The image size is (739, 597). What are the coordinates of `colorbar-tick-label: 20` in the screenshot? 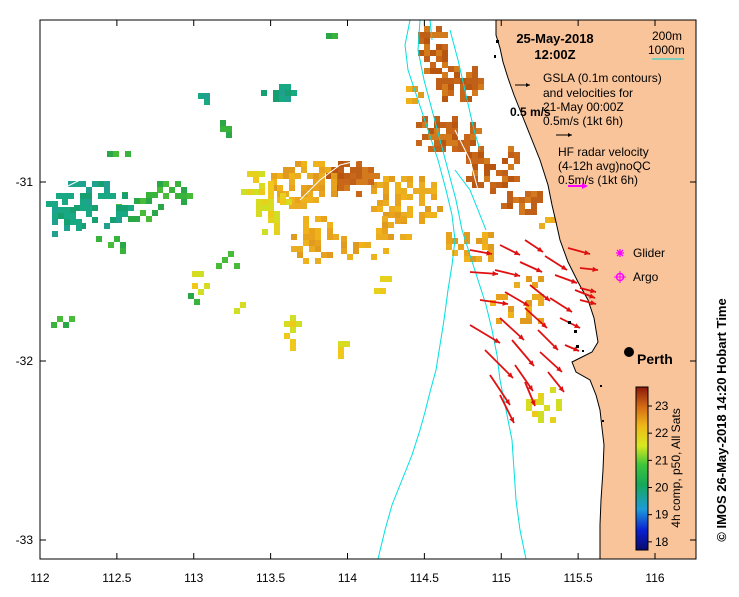 It's located at (662, 488).